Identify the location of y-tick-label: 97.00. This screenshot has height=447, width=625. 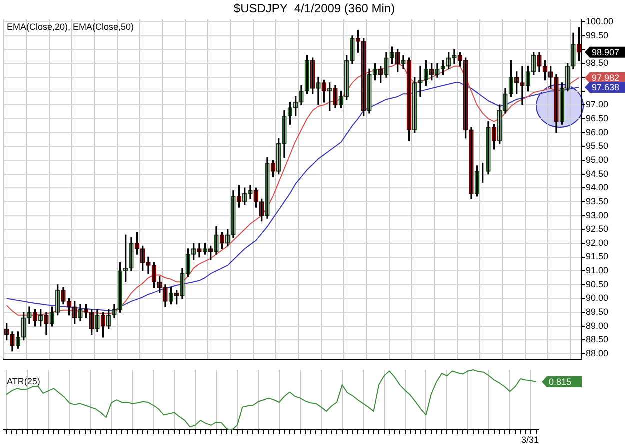
(597, 105).